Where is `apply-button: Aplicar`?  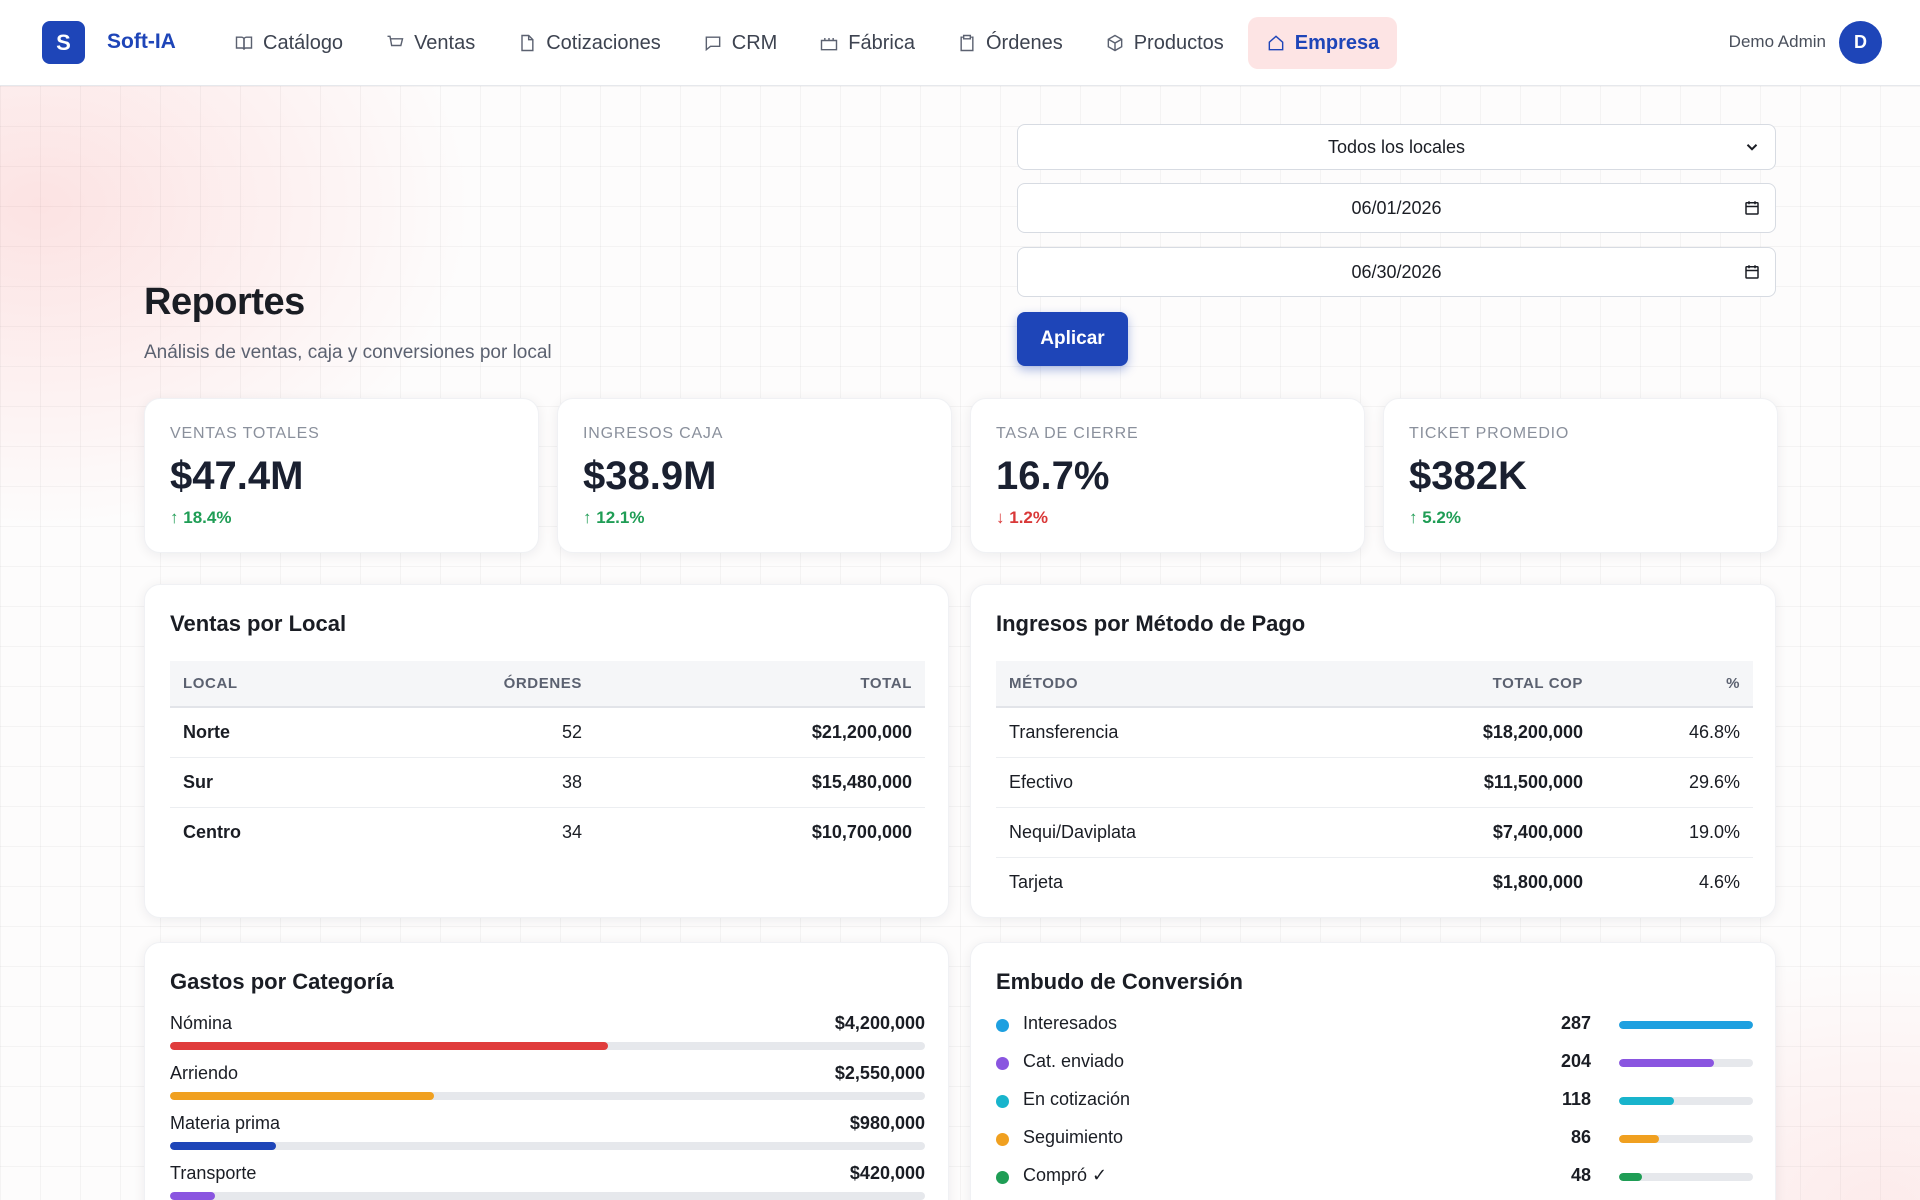
apply-button: Aplicar is located at coordinates (1072, 339).